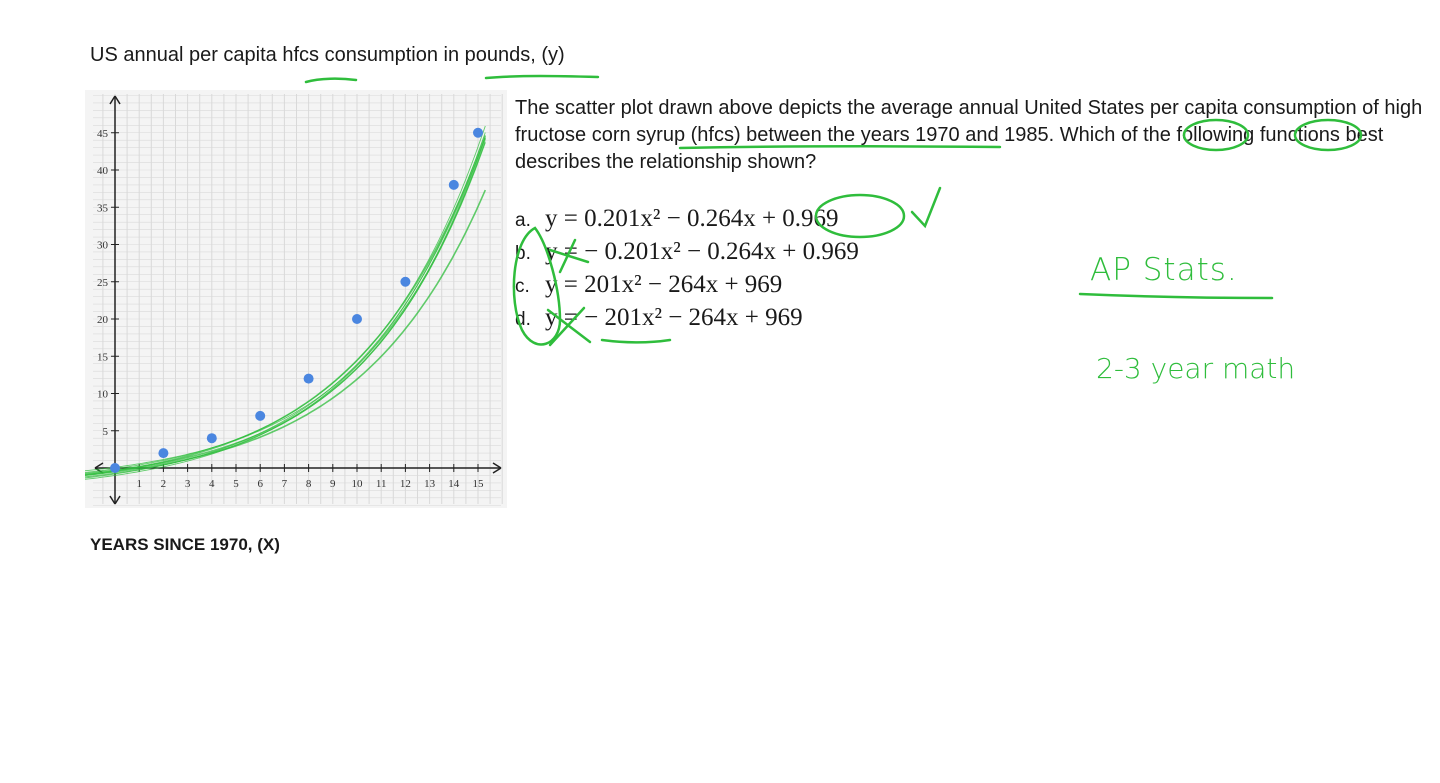 The width and height of the screenshot is (1440, 783). I want to click on x-tick-label: 4, so click(212, 484).